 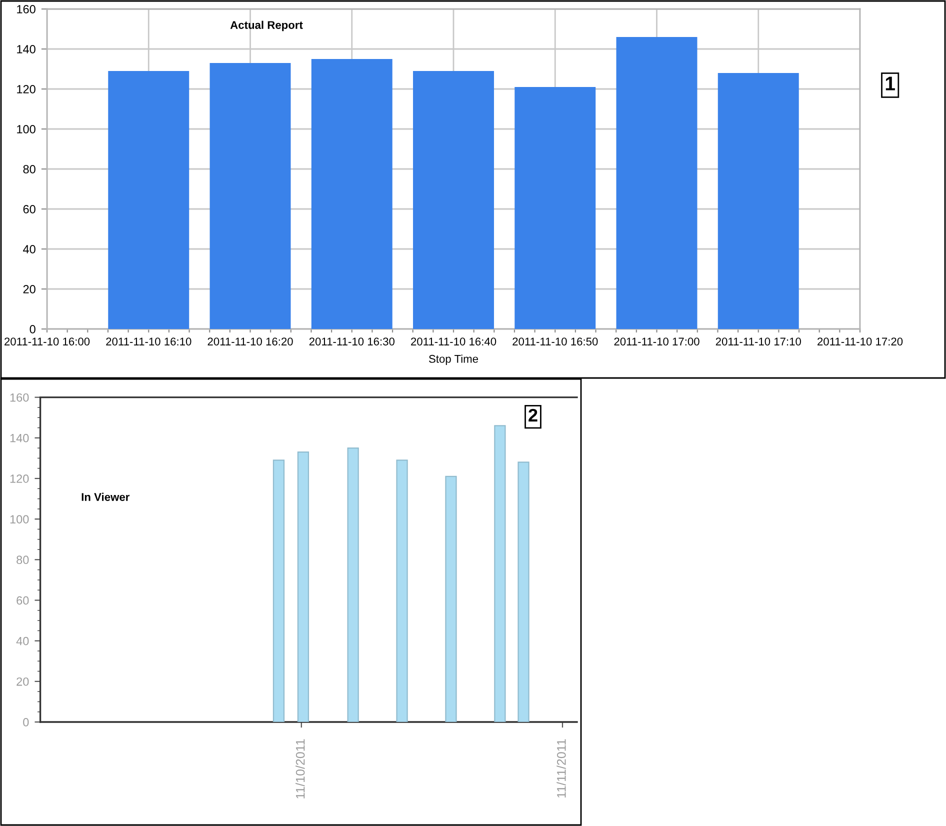 What do you see at coordinates (149, 342) in the screenshot?
I see `x-tick-label: 2011-11-10 16:10` at bounding box center [149, 342].